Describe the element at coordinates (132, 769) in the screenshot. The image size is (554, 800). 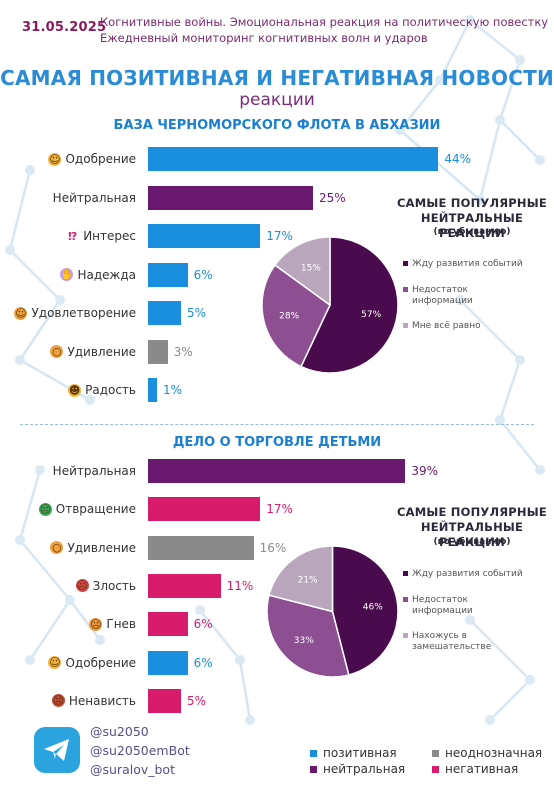
I see `handle-suralov-bot: @suralov_bot` at that location.